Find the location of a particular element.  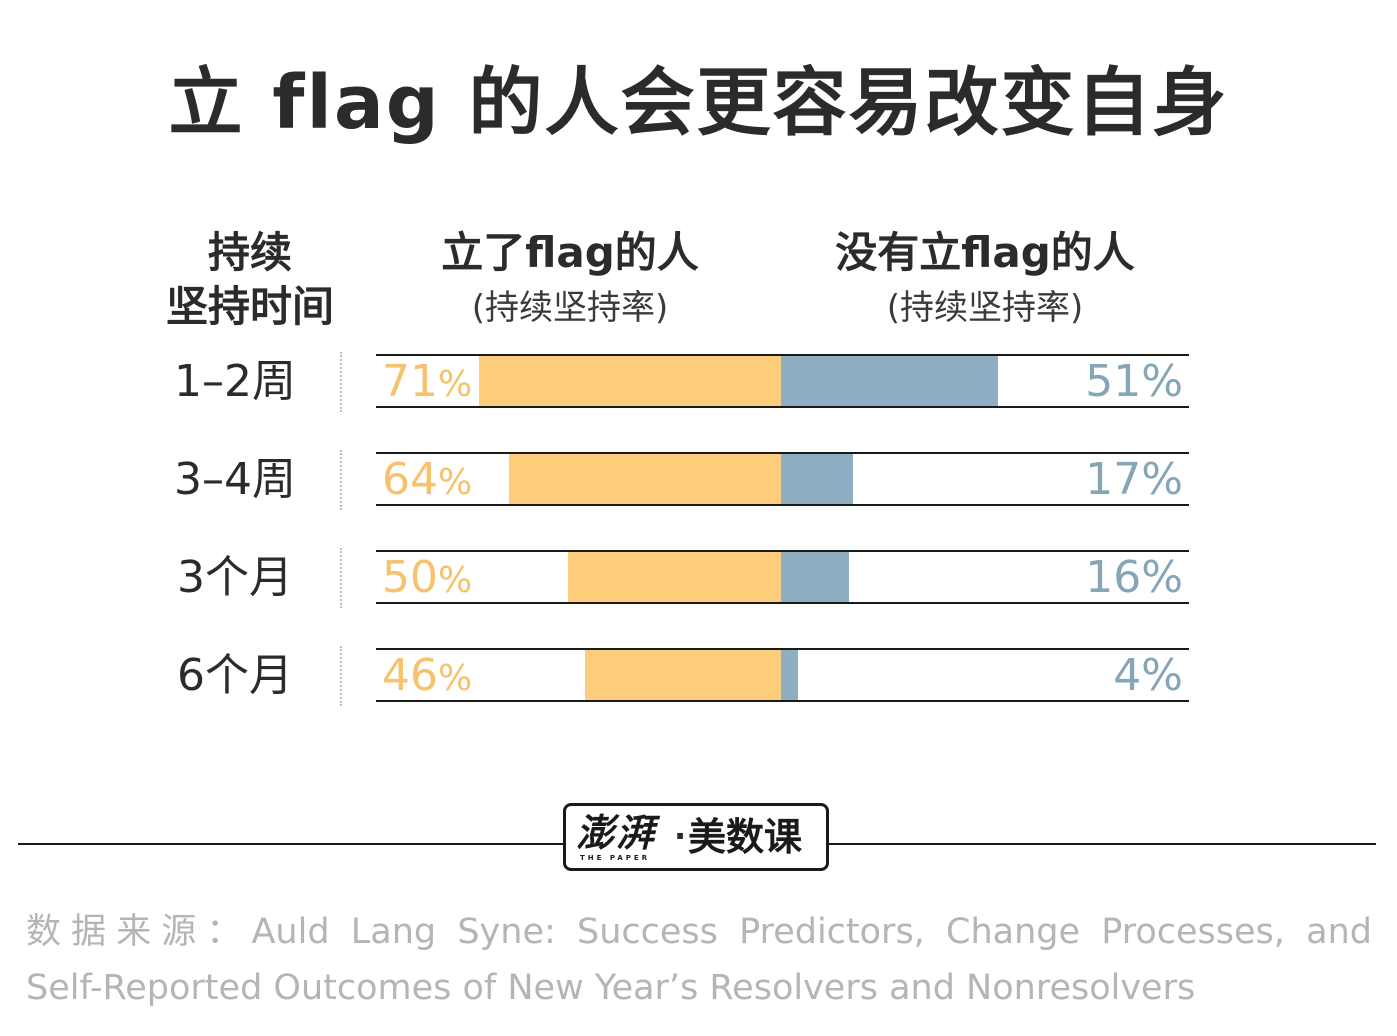

without-flag-value-label: 4% is located at coordinates (1148, 675).